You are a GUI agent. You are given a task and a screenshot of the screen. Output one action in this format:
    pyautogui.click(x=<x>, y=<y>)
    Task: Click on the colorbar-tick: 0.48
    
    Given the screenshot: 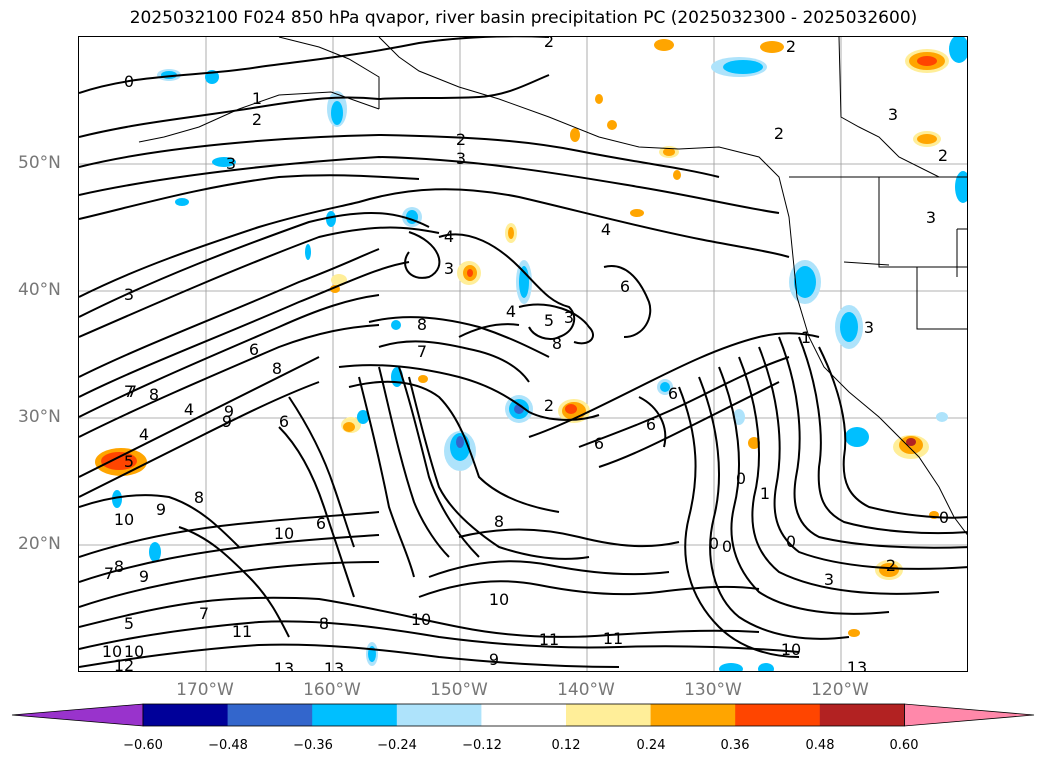 What is the action you would take?
    pyautogui.click(x=820, y=745)
    